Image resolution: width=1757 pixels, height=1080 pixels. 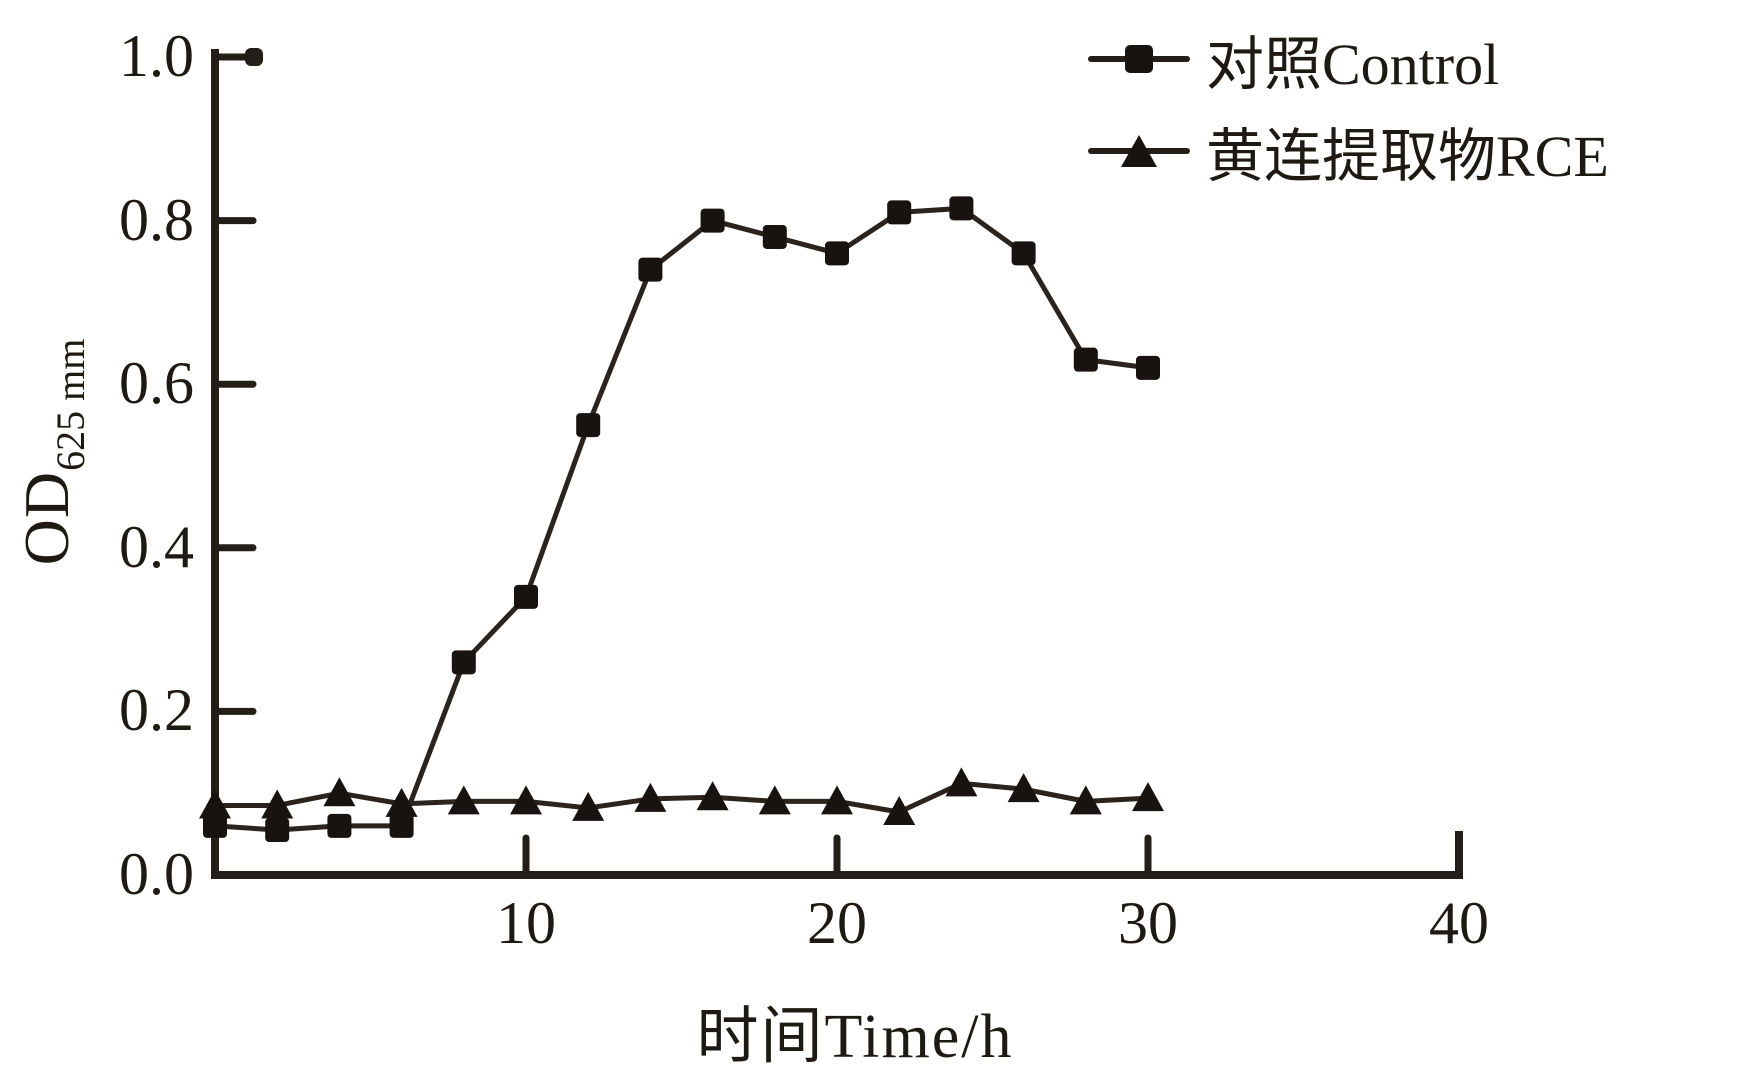 I want to click on filled-square-marker-icon, so click(x=1139, y=59).